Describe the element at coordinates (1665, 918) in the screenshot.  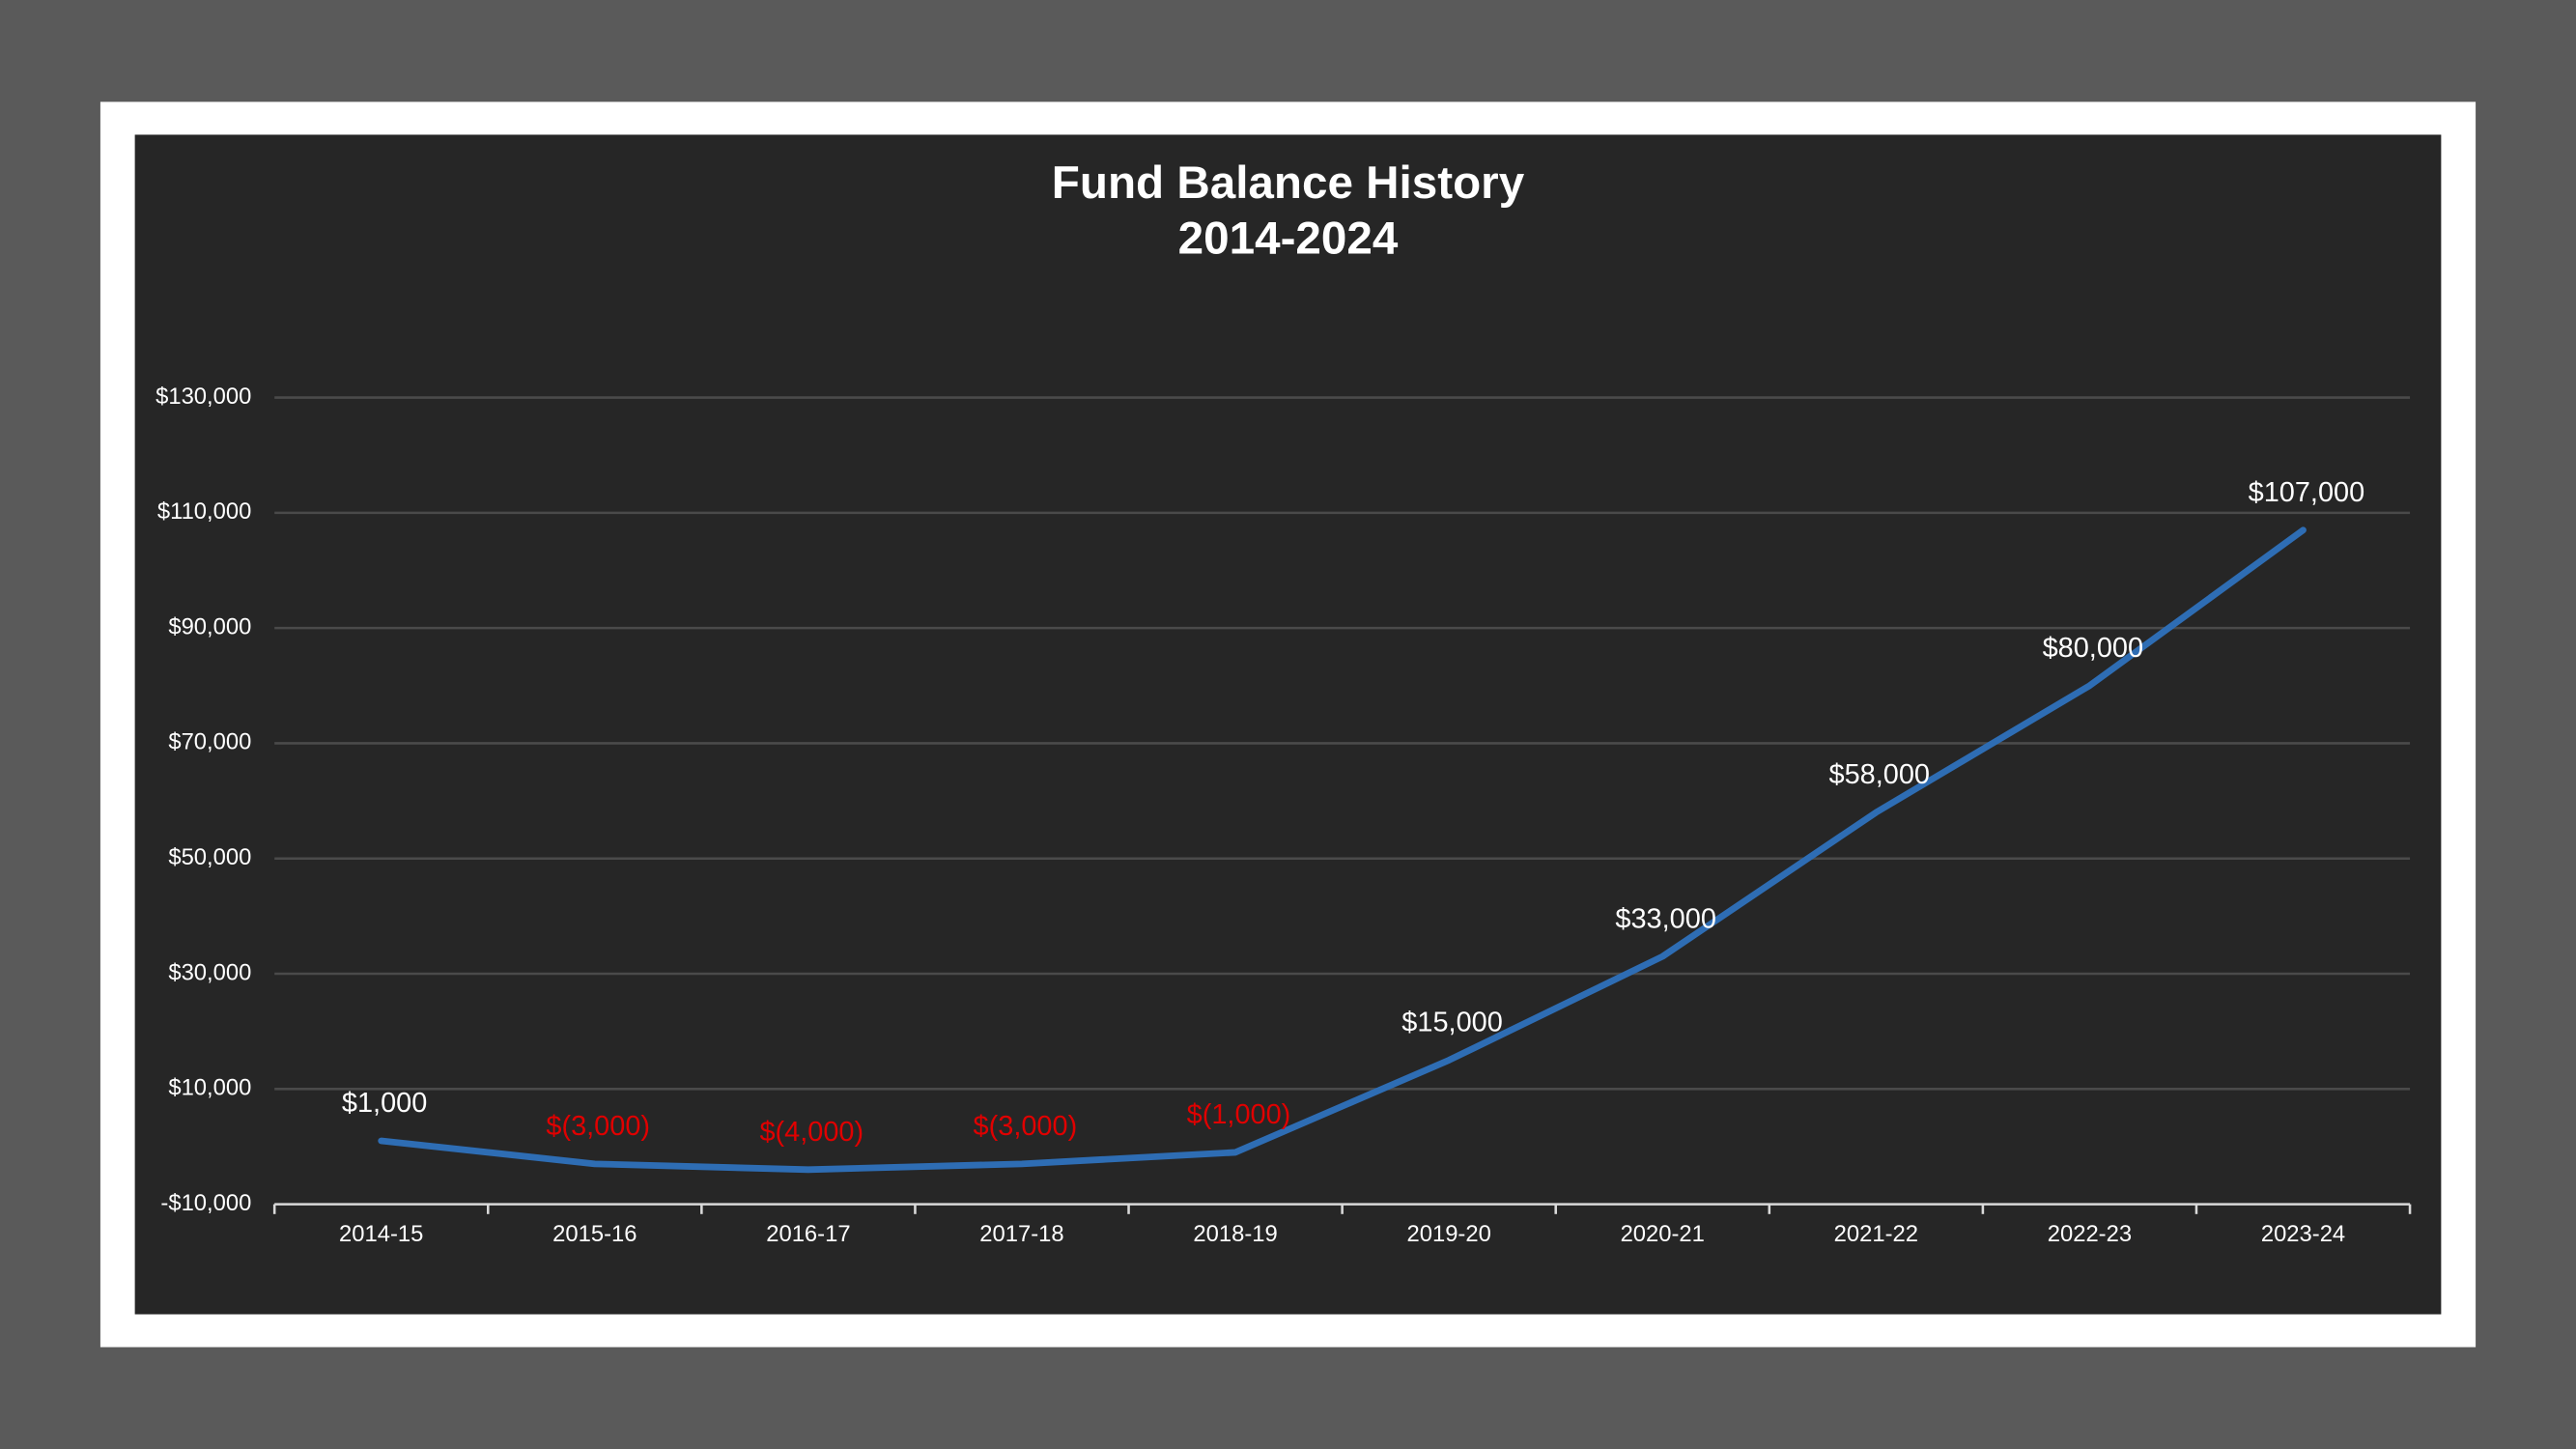
I see `data-label: $33,000` at that location.